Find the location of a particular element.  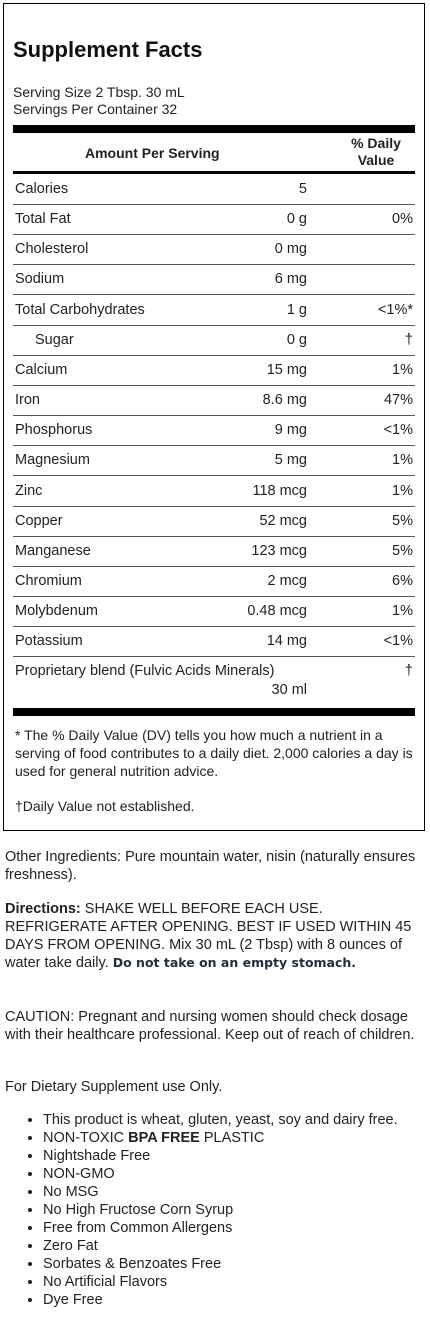

table-row: Sugar 0 g † is located at coordinates (214, 340).